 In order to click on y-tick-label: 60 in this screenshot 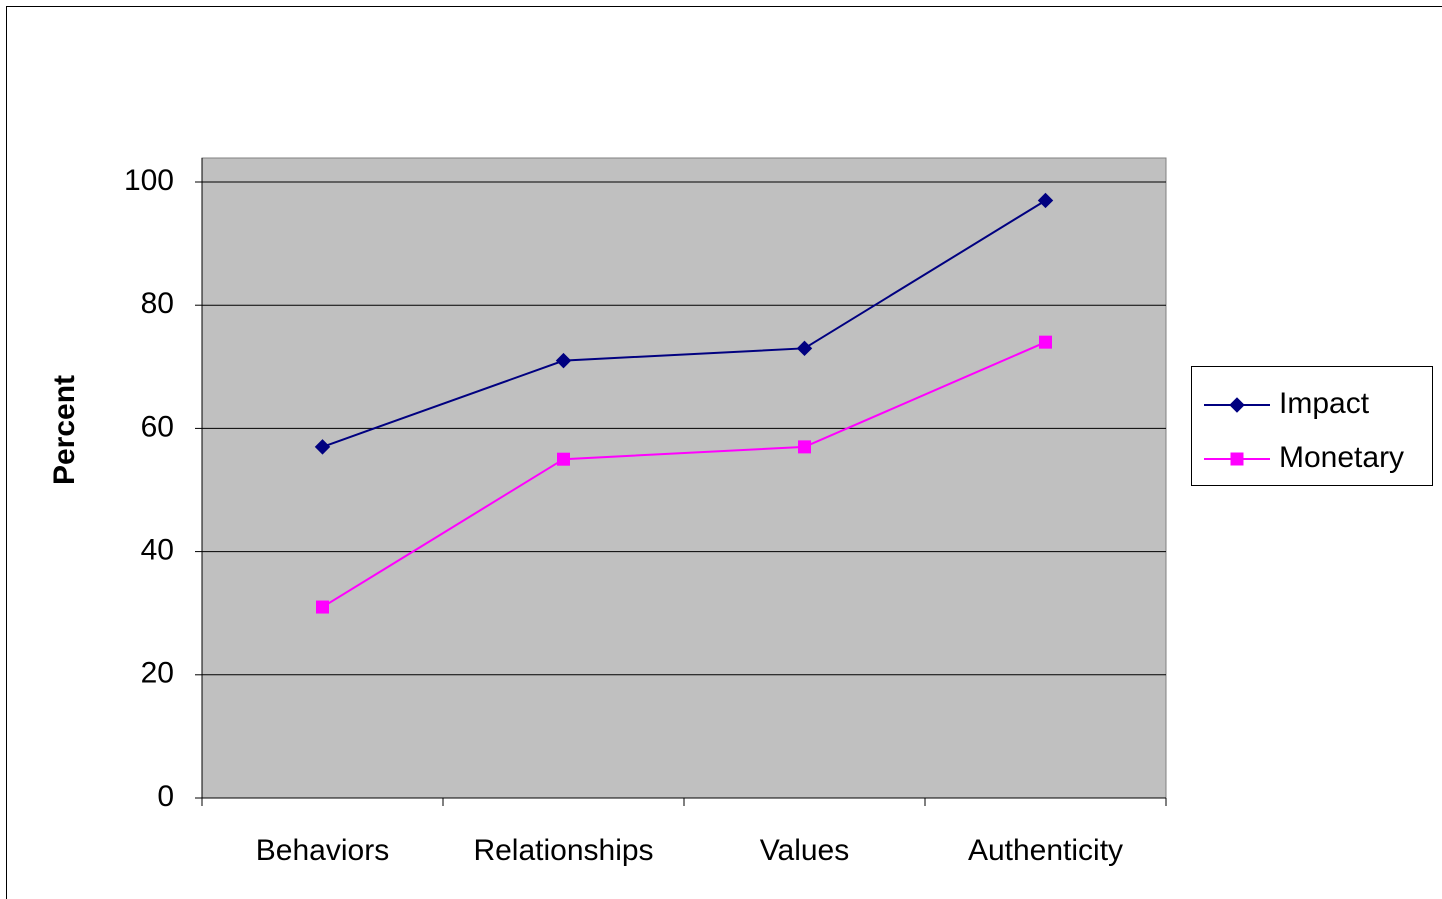, I will do `click(157, 426)`.